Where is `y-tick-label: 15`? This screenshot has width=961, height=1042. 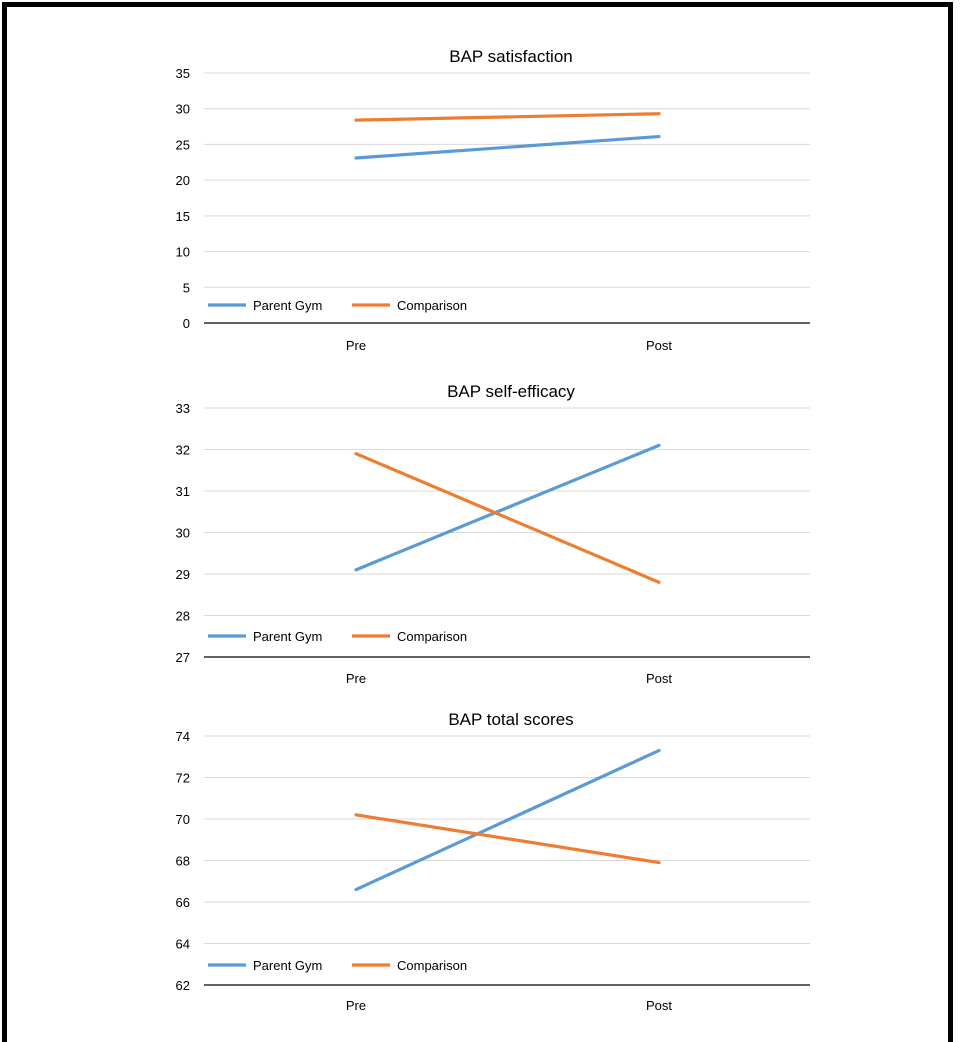
y-tick-label: 15 is located at coordinates (183, 216).